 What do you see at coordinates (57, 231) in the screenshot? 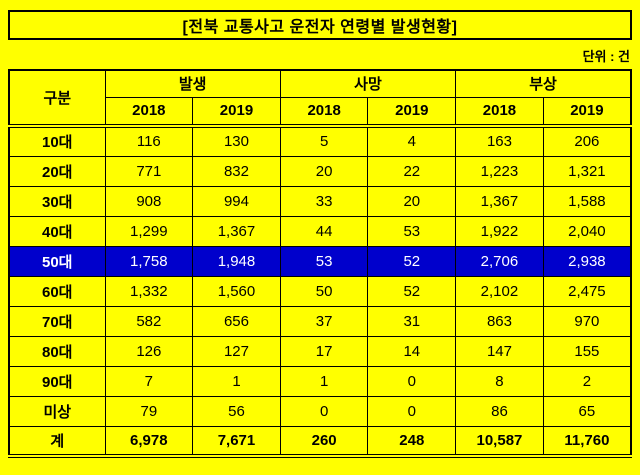
I see `row-label: 40대` at bounding box center [57, 231].